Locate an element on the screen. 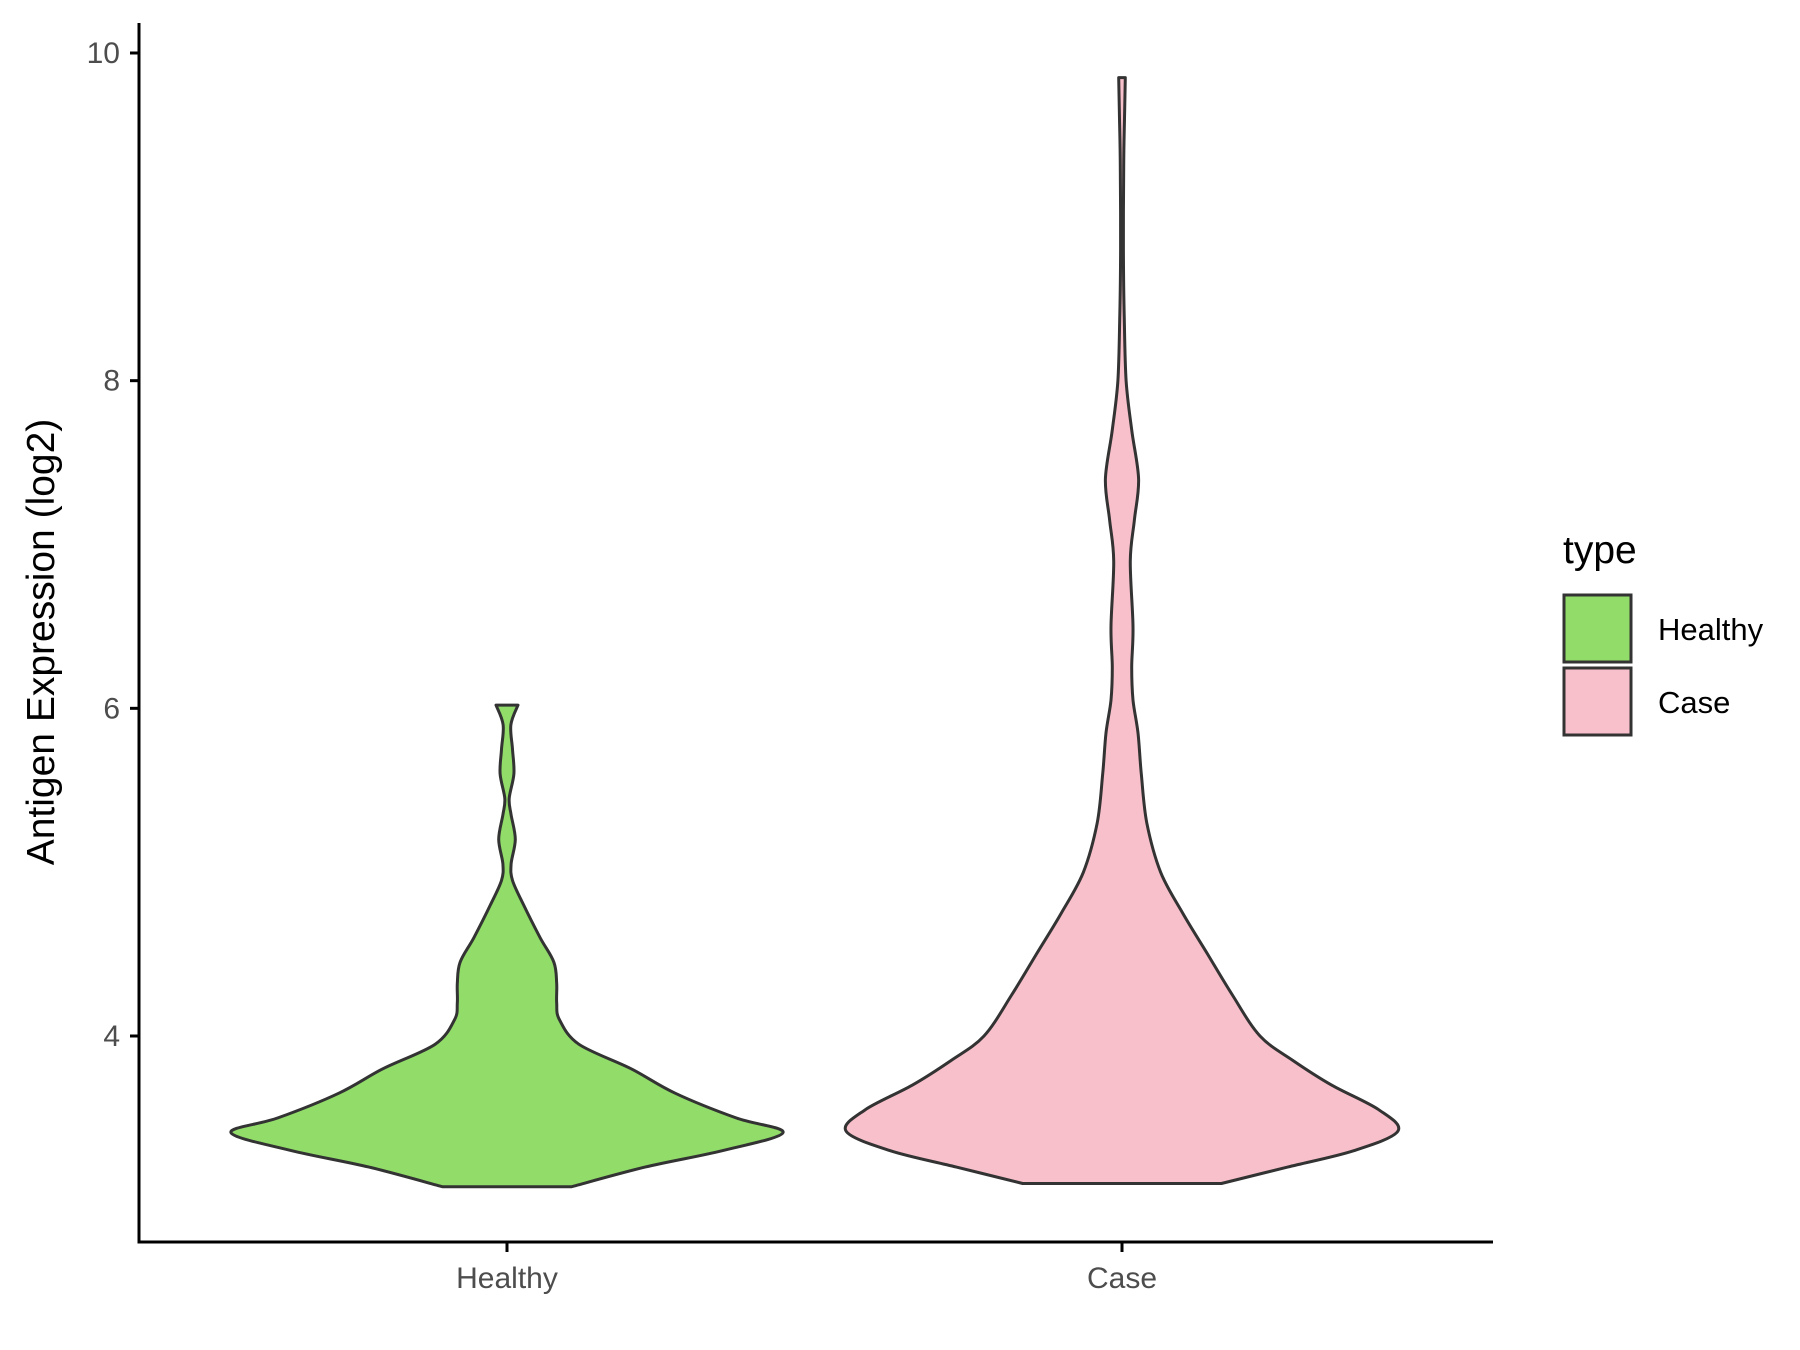 This screenshot has width=1800, height=1350. y-tick-label-6: 6 is located at coordinates (111, 708).